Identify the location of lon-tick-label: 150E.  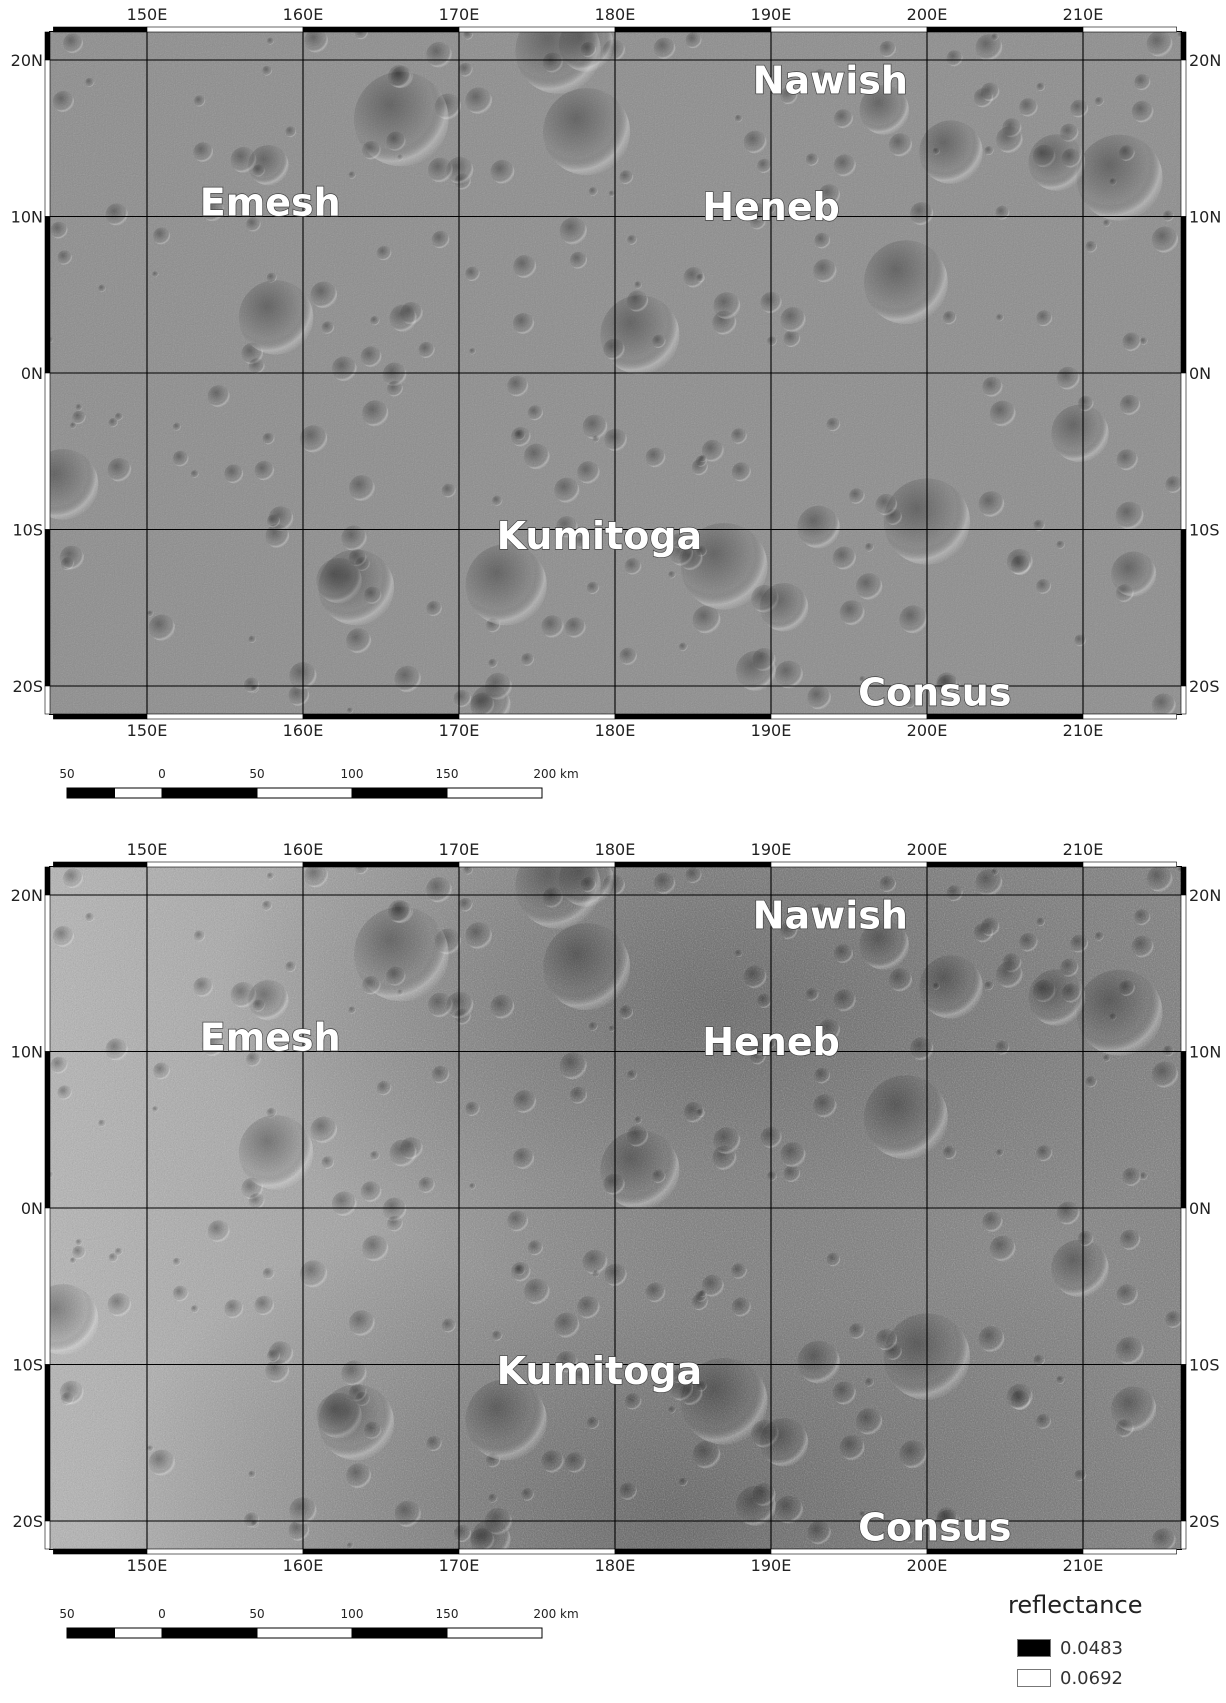
(147, 1565).